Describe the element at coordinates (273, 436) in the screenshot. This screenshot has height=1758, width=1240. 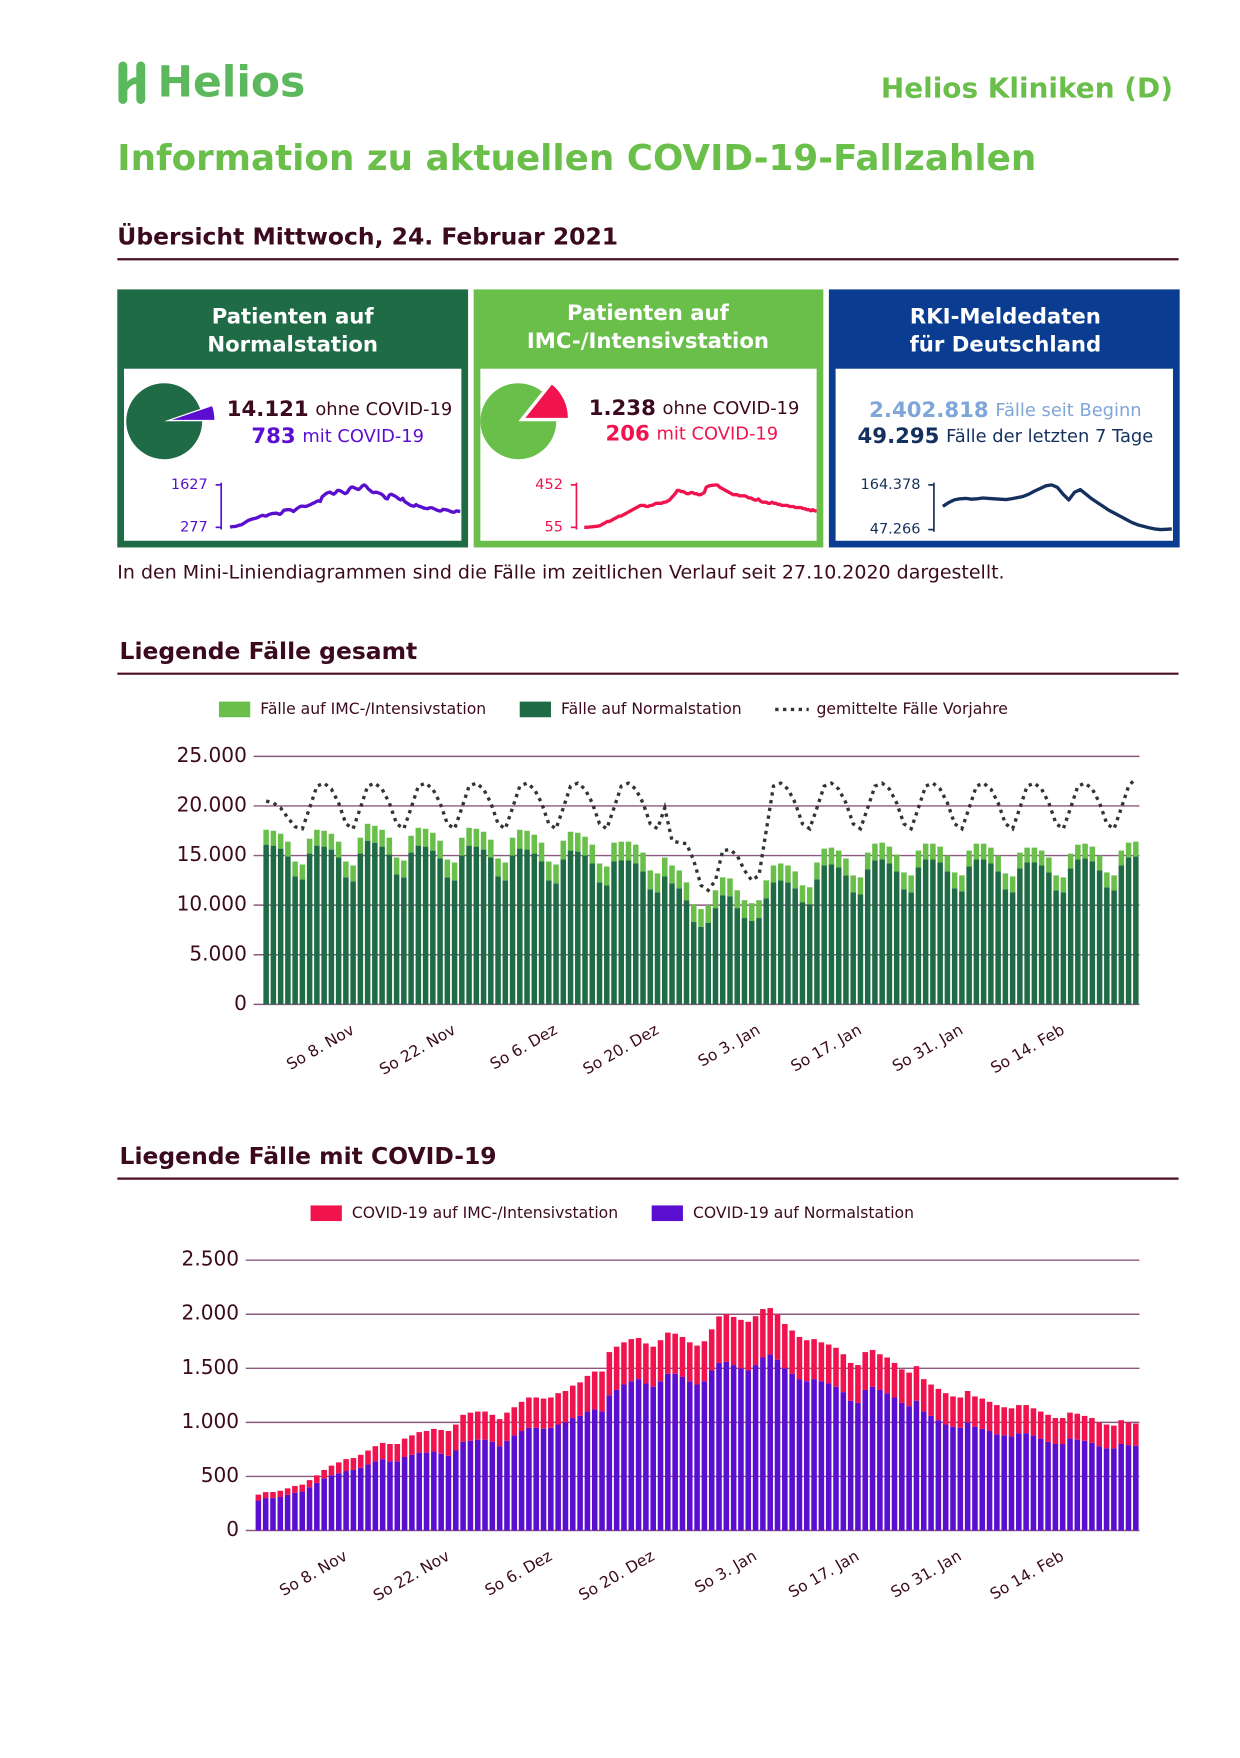
I see `value: 783` at that location.